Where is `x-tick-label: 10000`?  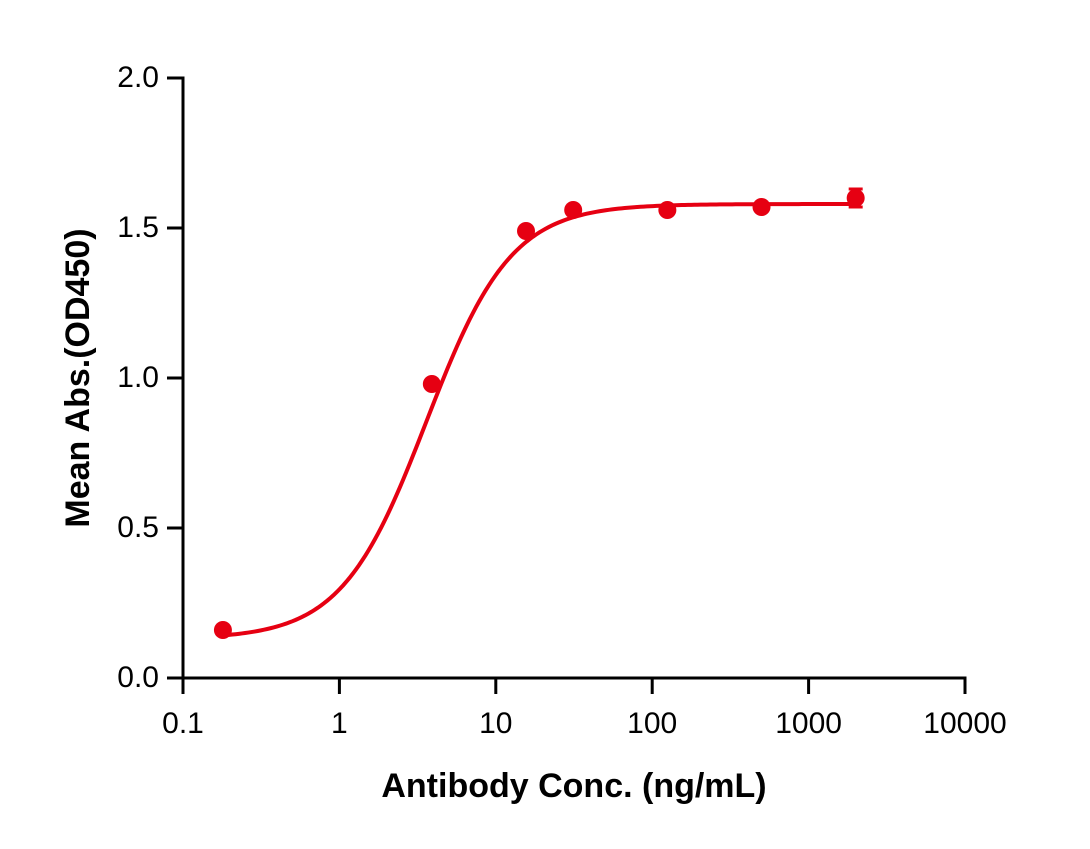 x-tick-label: 10000 is located at coordinates (964, 723).